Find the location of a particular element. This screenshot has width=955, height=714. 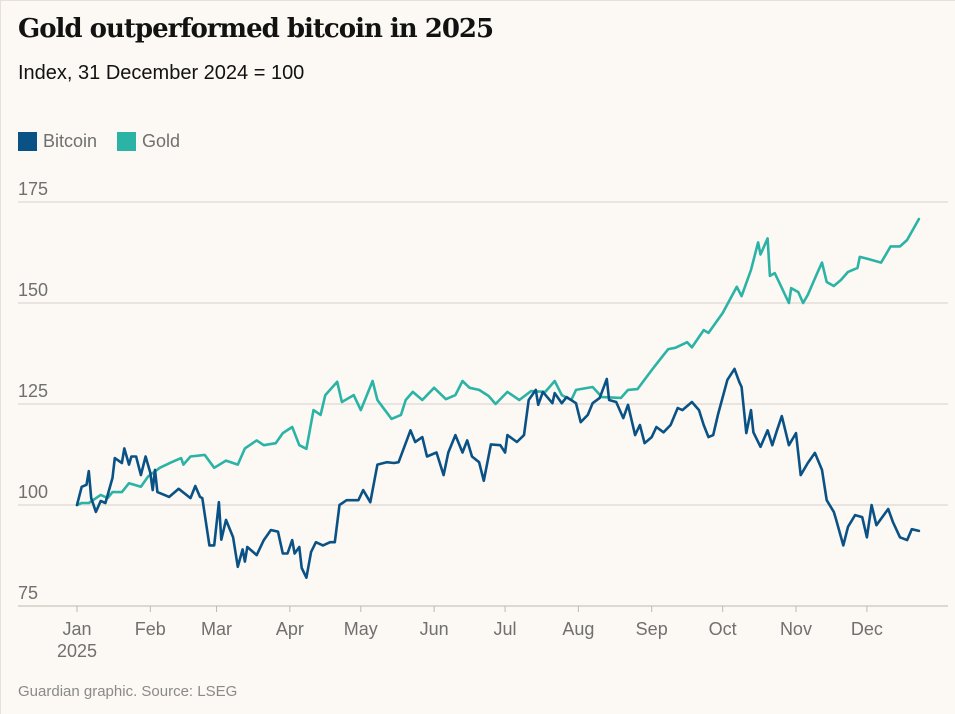

x-tick-label: Jun is located at coordinates (434, 629).